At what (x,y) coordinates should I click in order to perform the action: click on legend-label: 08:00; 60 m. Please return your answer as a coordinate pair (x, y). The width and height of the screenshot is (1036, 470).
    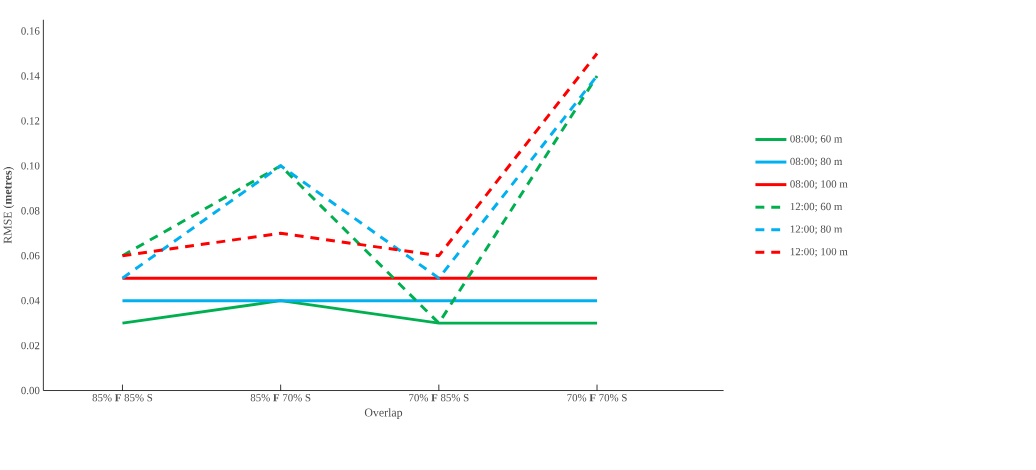
    Looking at the image, I should click on (816, 140).